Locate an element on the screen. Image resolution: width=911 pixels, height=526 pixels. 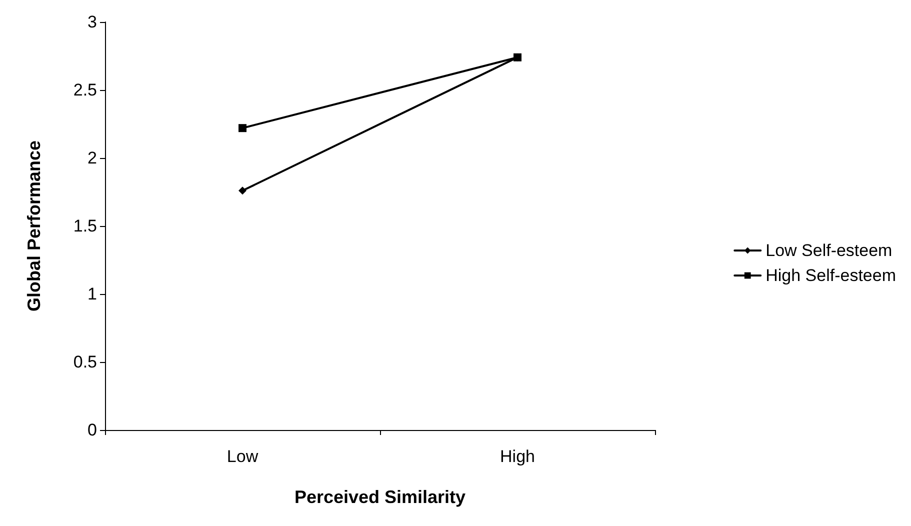
y-tick-label: 3 is located at coordinates (92, 22).